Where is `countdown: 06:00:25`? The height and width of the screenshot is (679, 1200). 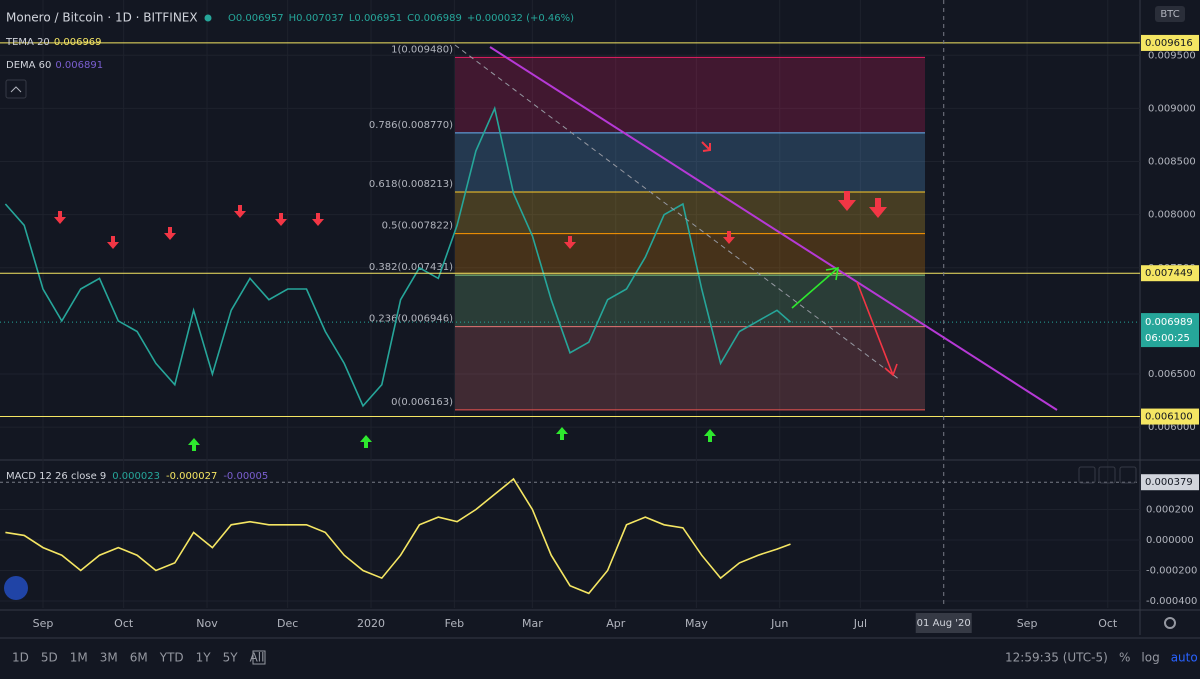 countdown: 06:00:25 is located at coordinates (1167, 338).